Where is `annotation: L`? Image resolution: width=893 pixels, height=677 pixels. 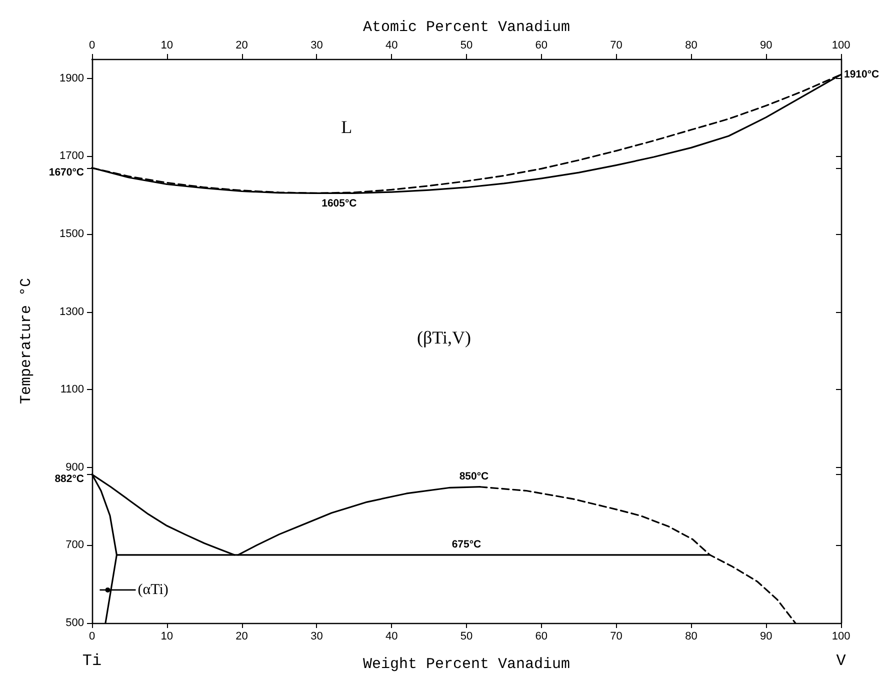
annotation: L is located at coordinates (346, 127).